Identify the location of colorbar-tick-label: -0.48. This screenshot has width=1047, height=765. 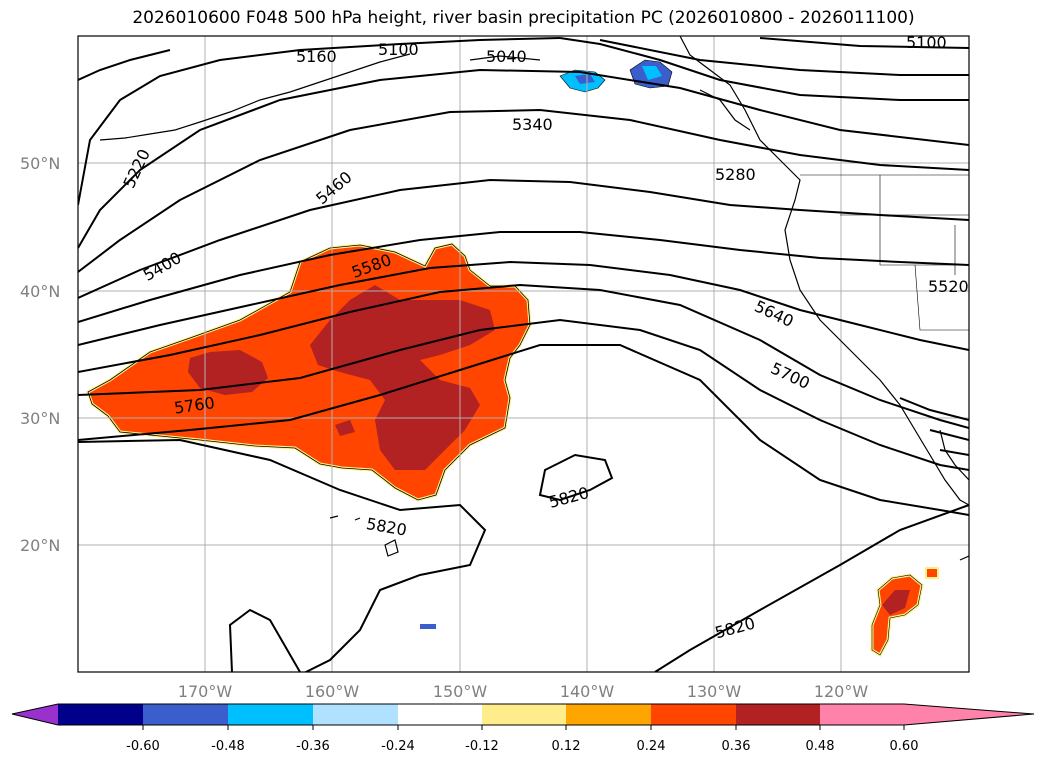
(228, 746).